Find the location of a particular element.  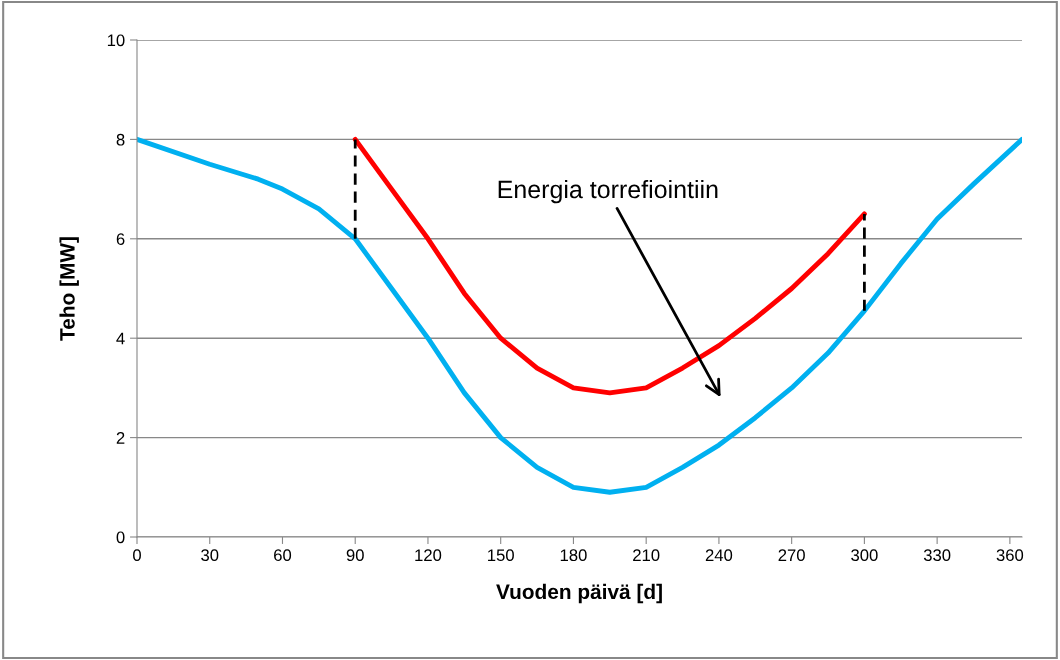

x-tick-label: 120 is located at coordinates (428, 555).